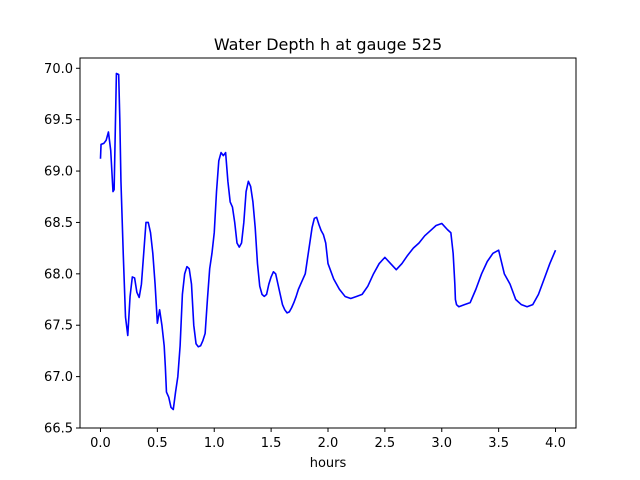 Image resolution: width=640 pixels, height=480 pixels. I want to click on x-tick-label: 2.5, so click(385, 443).